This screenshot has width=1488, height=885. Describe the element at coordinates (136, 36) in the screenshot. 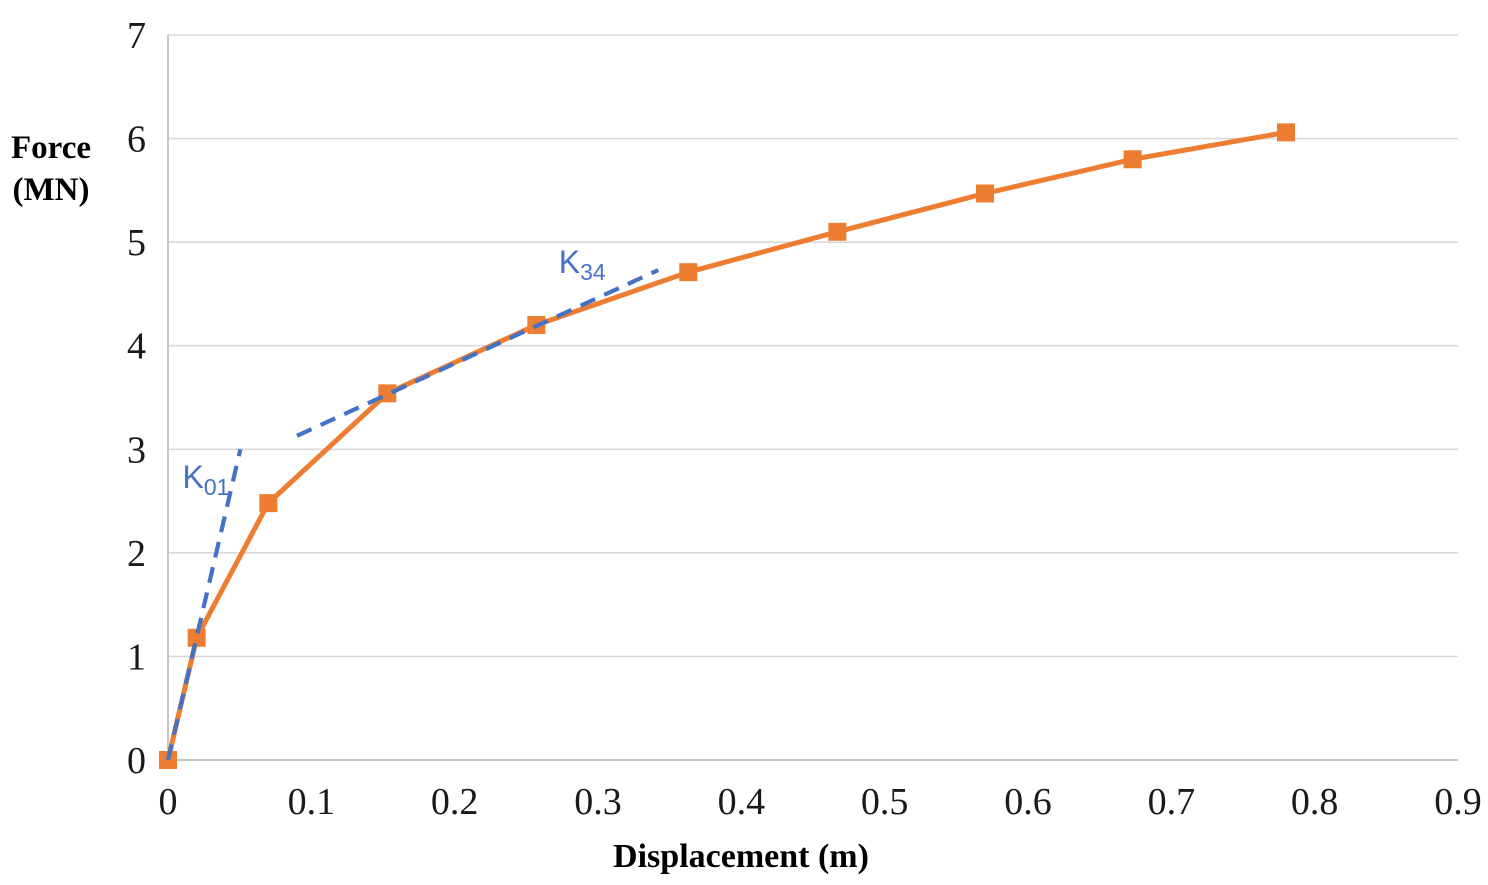

I see `y-tick-label-7: 7` at that location.